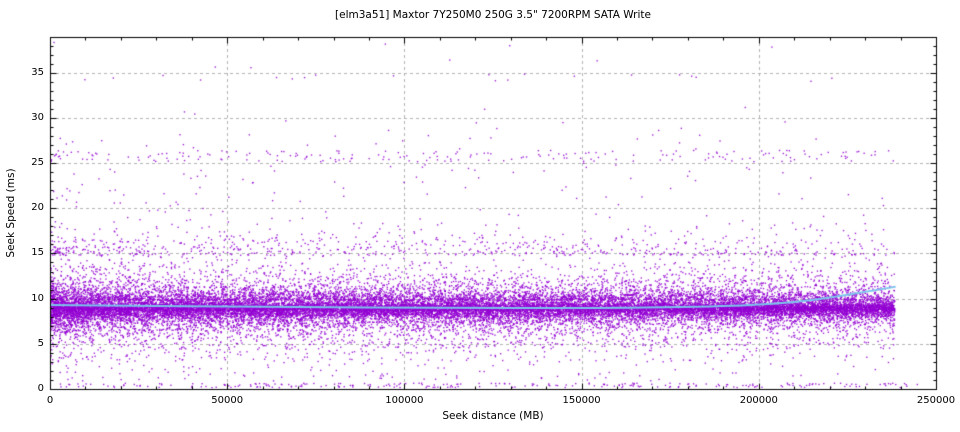  What do you see at coordinates (37, 163) in the screenshot?
I see `y-tick-label: 25` at bounding box center [37, 163].